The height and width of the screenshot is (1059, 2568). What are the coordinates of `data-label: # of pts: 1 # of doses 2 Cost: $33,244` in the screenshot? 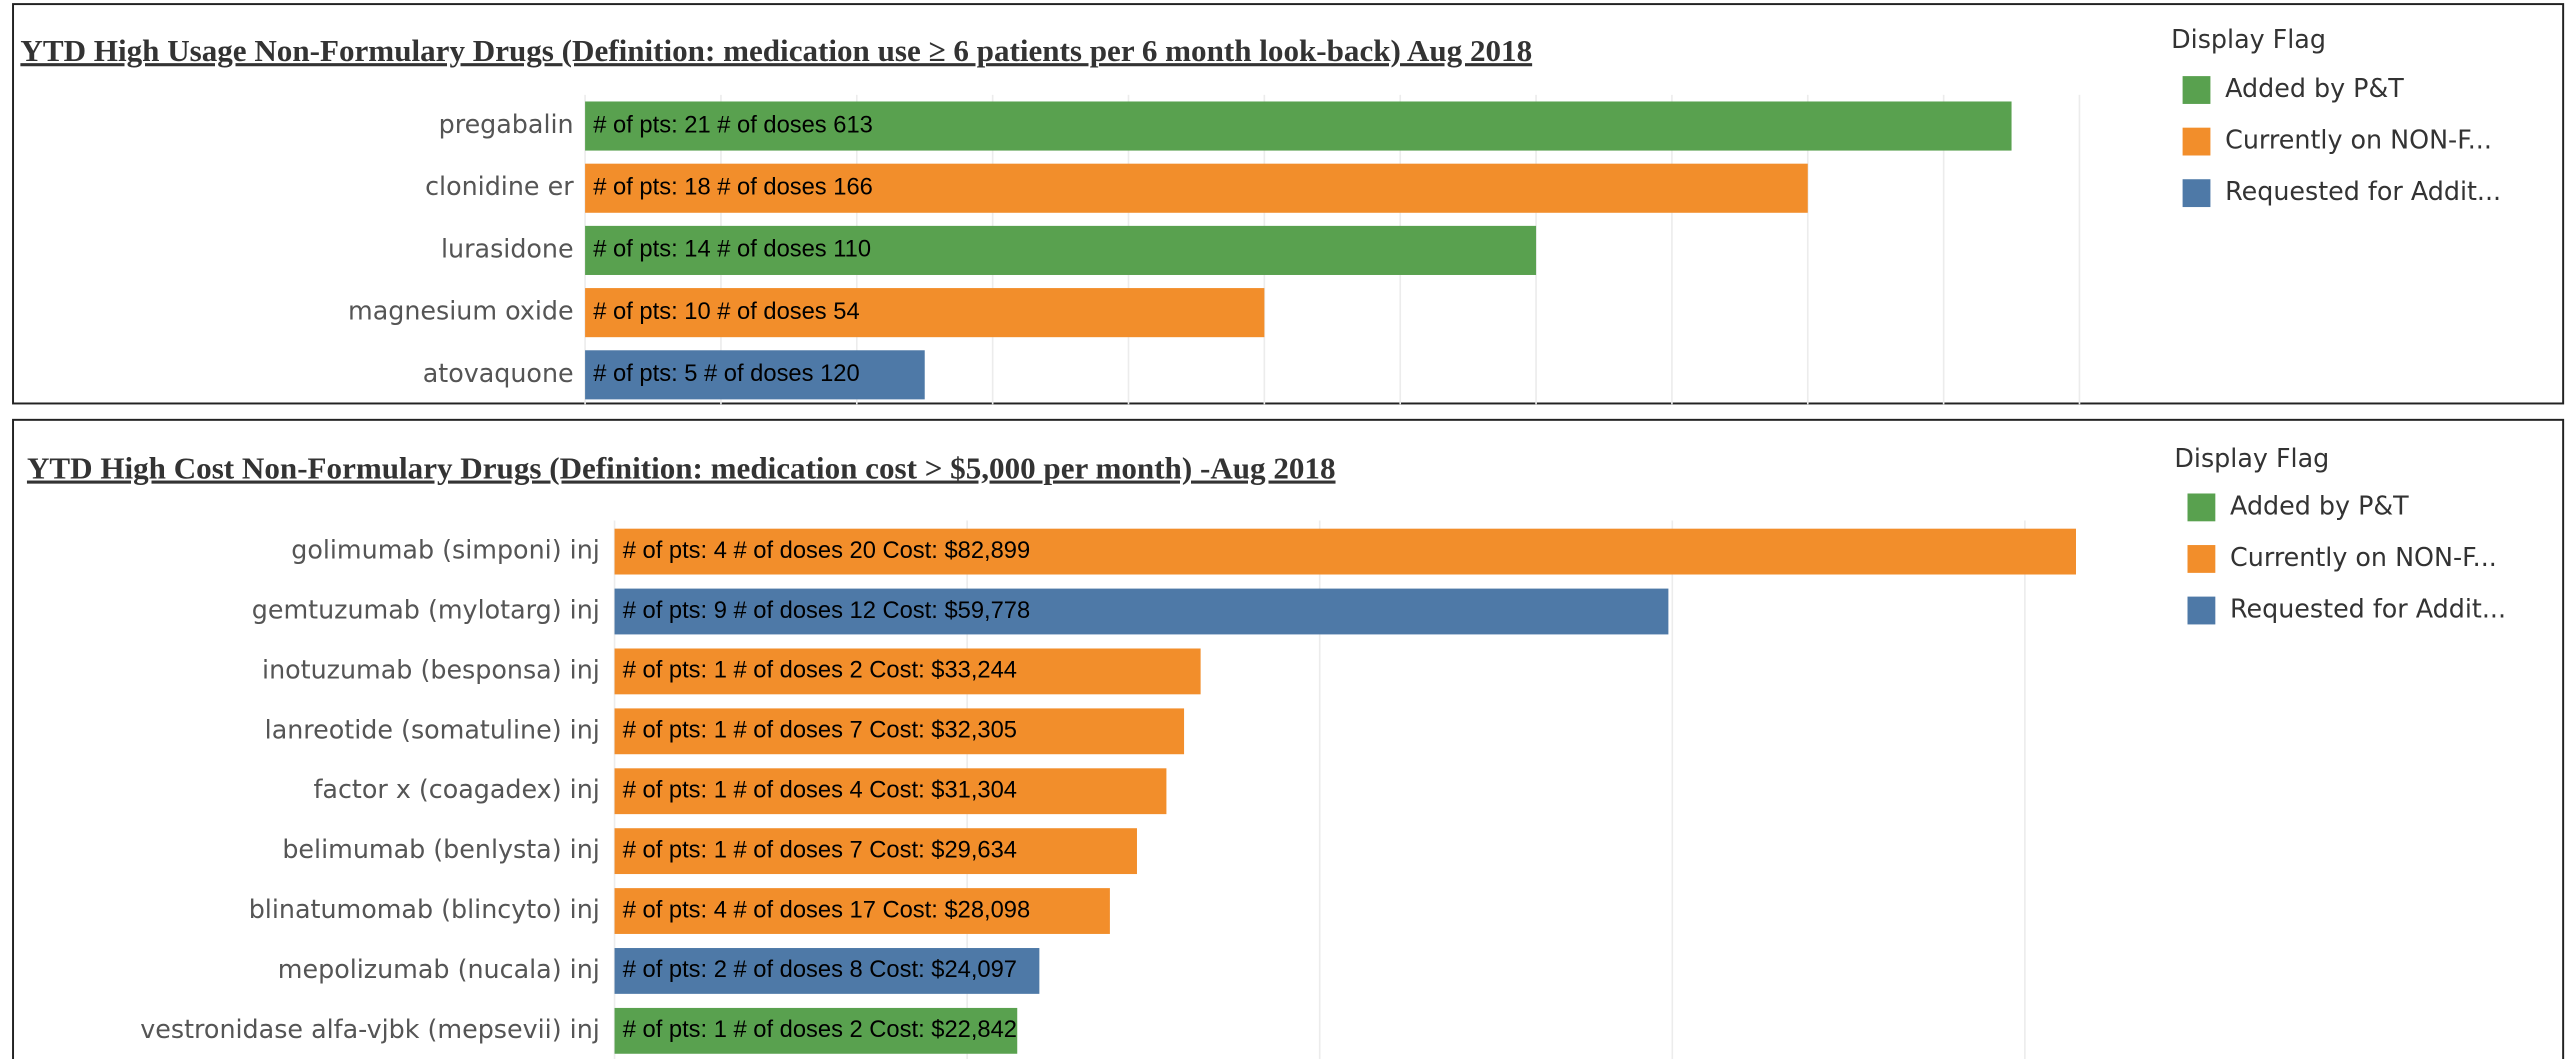 It's located at (820, 671).